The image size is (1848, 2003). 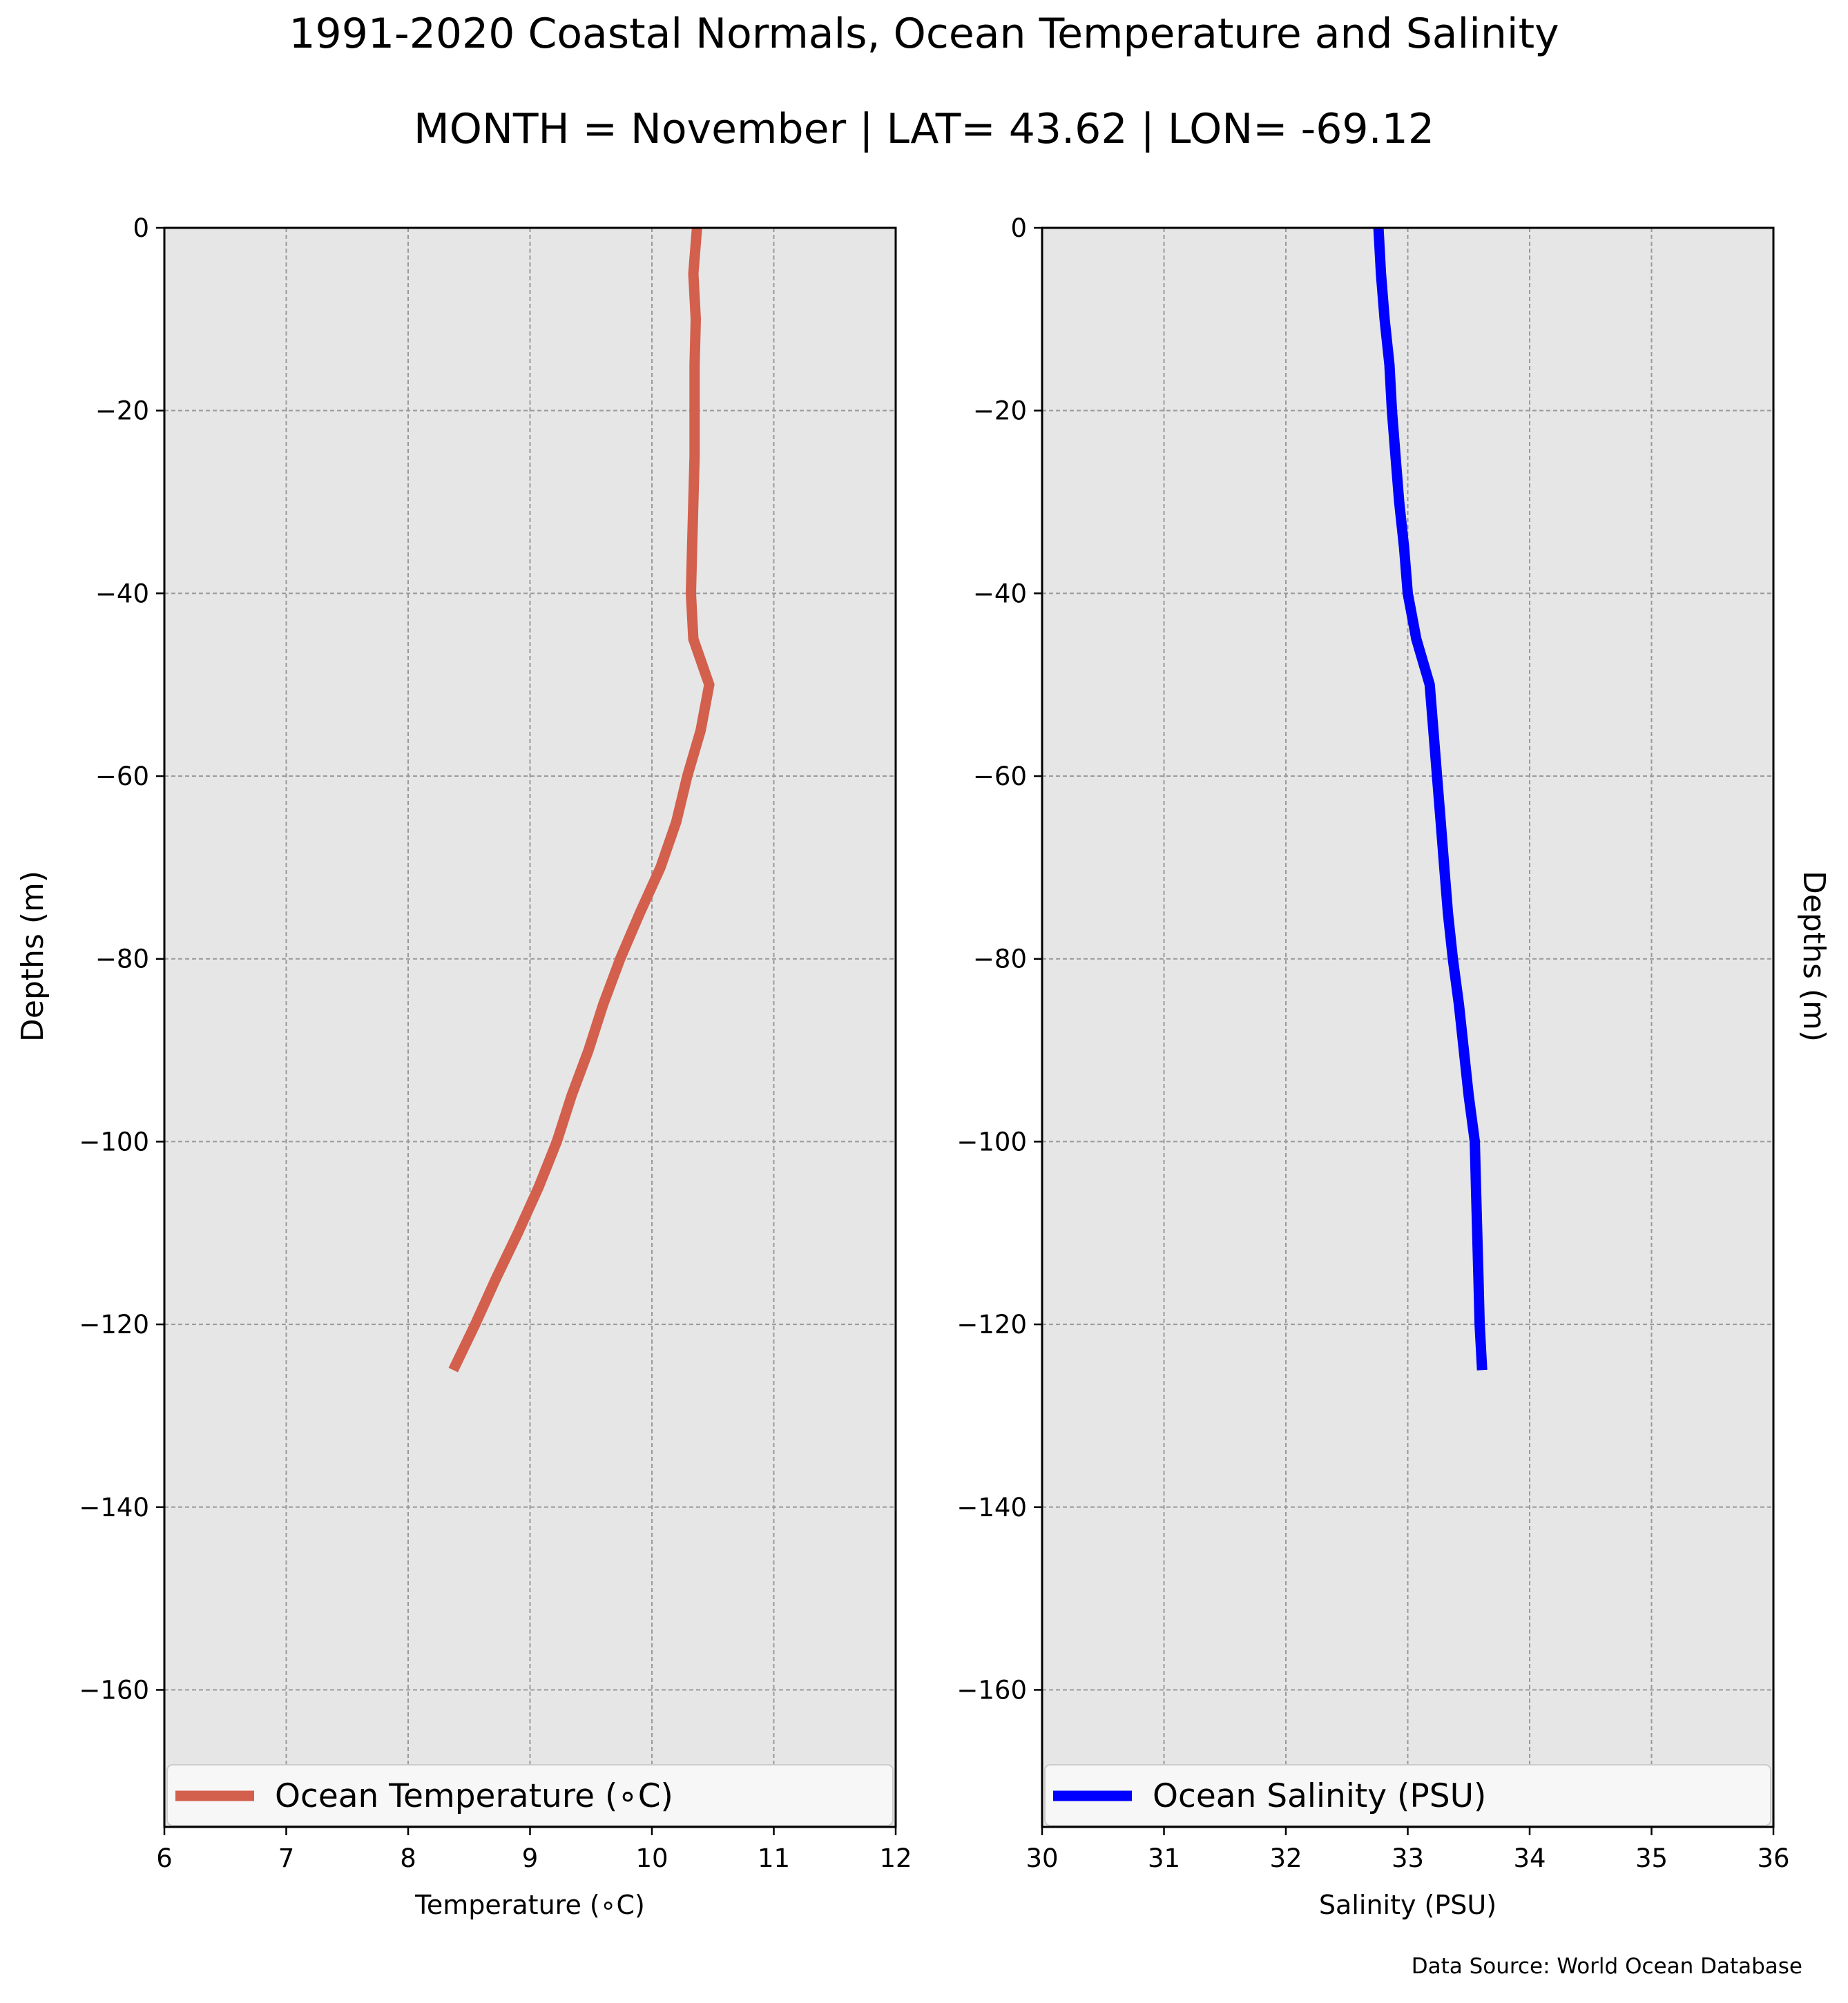 What do you see at coordinates (474, 1796) in the screenshot?
I see `legend-label: Ocean Temperature (∘C)` at bounding box center [474, 1796].